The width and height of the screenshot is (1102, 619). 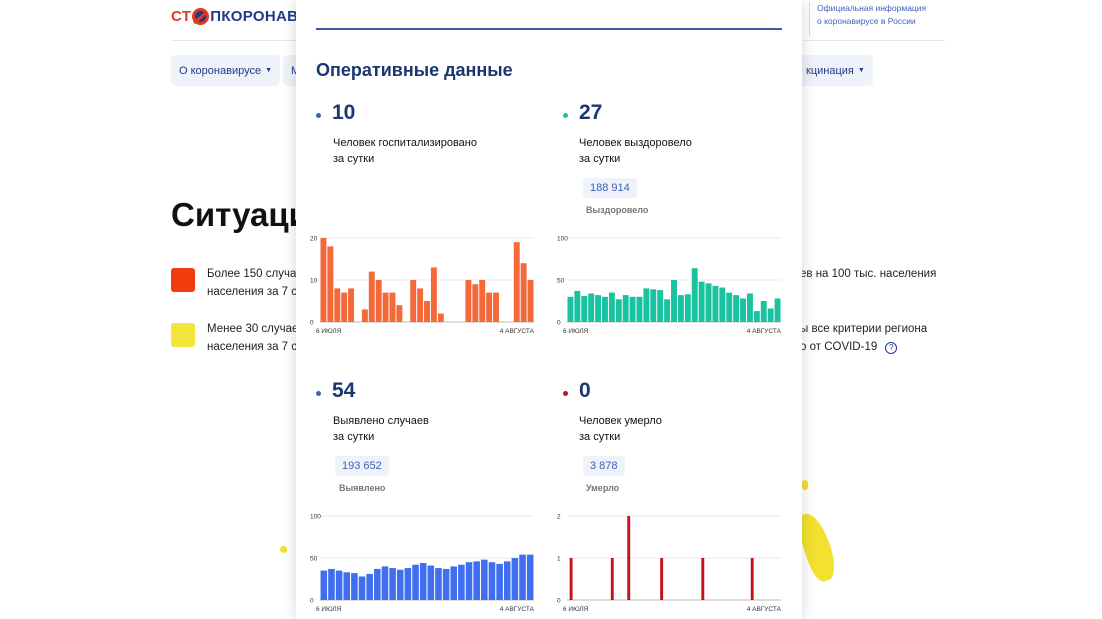 What do you see at coordinates (422, 286) in the screenshot?
I see `chart-hospitalized-svg: 0 10 20 6 ИЮЛЯ 4 АВГУСТА` at bounding box center [422, 286].